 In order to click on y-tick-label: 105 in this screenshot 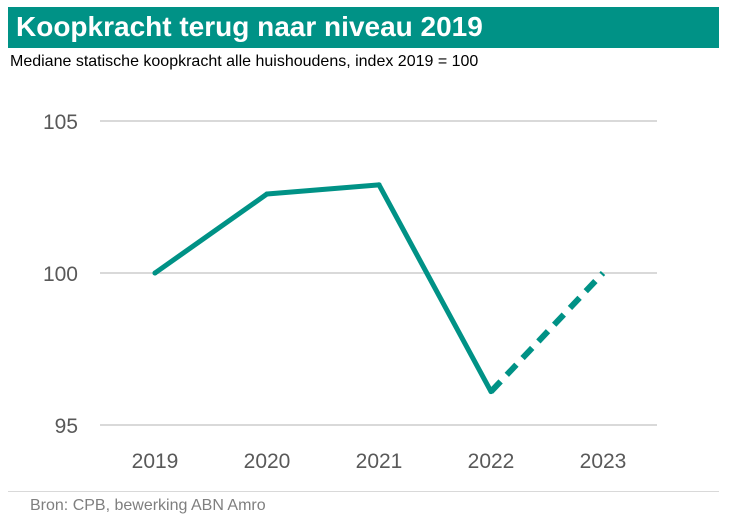, I will do `click(60, 122)`.